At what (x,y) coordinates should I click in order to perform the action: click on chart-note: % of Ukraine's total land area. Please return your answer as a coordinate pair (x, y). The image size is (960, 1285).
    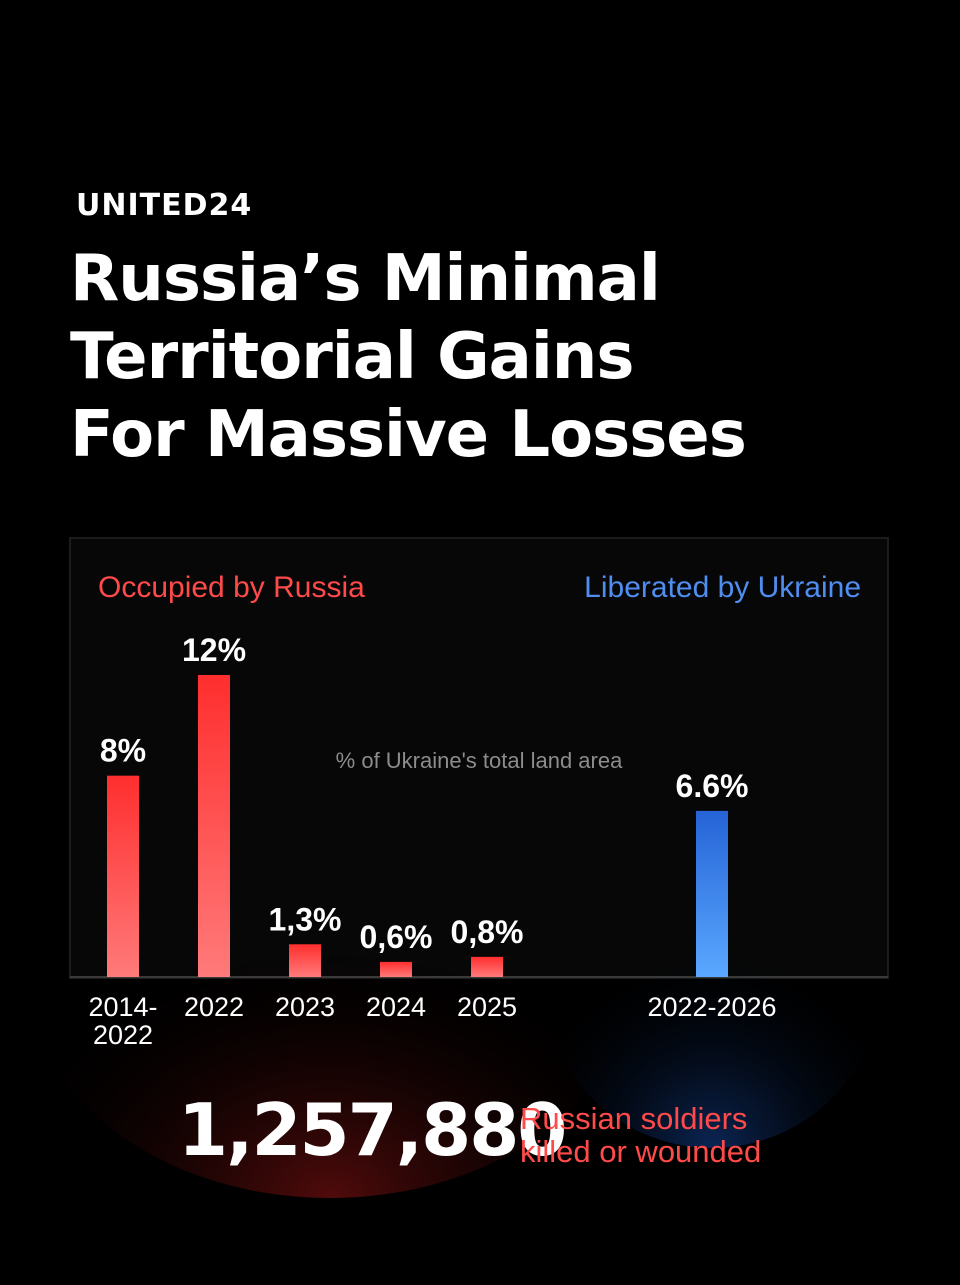
    Looking at the image, I should click on (479, 760).